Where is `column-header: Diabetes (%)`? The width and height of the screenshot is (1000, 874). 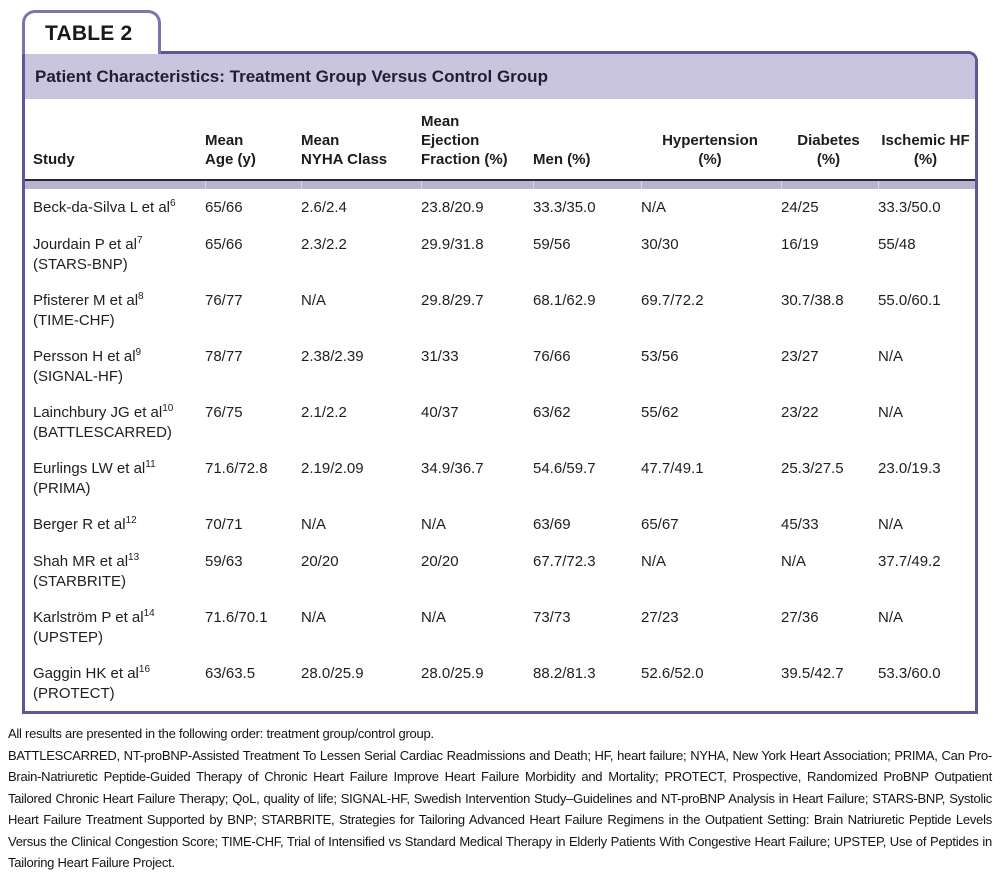
column-header: Diabetes (%) is located at coordinates (828, 150).